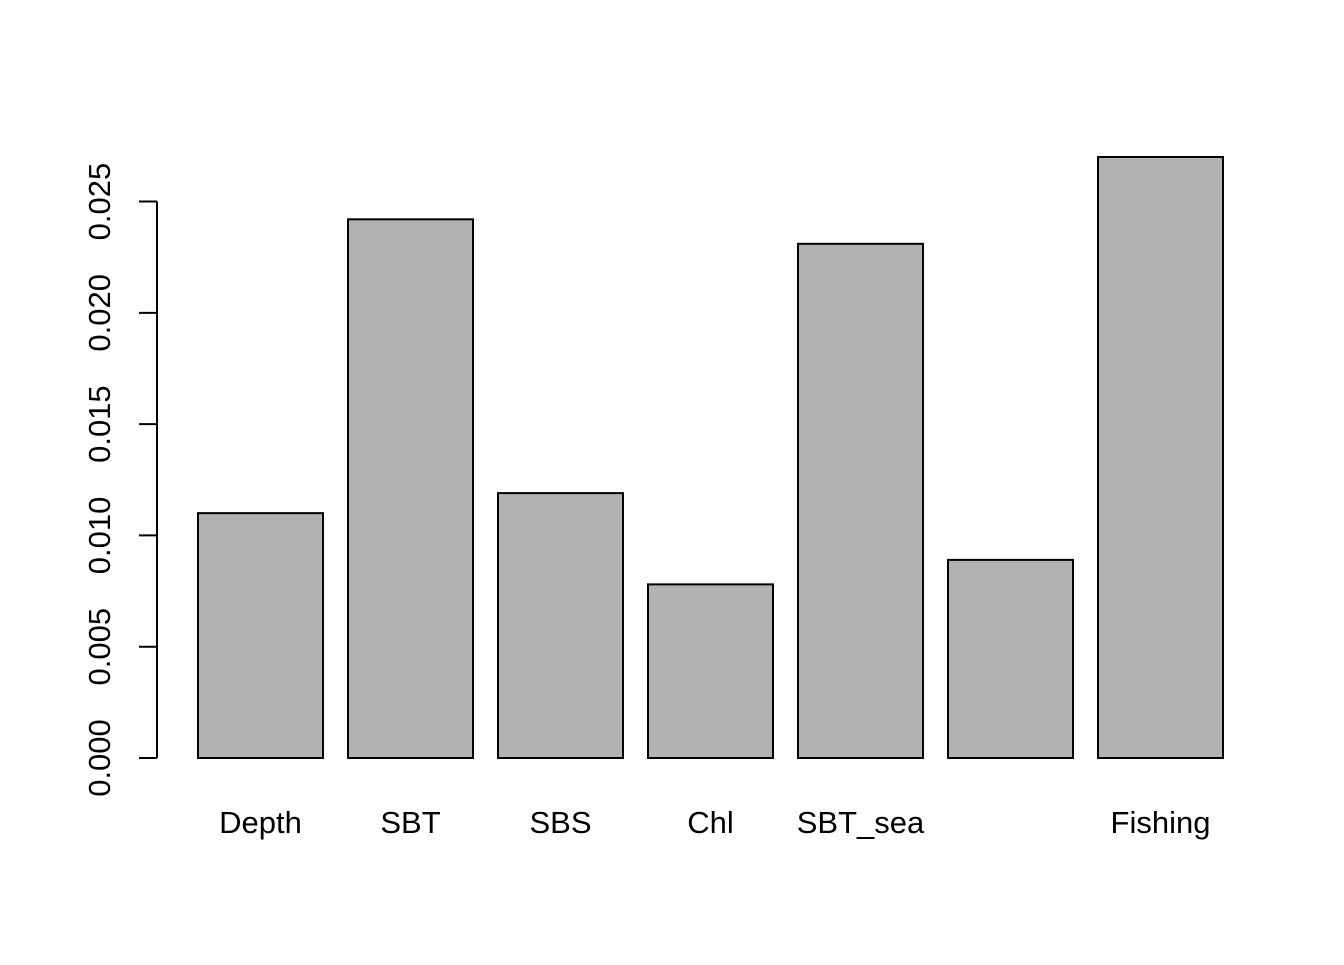 This screenshot has width=1344, height=965. What do you see at coordinates (260, 635) in the screenshot?
I see `bar-depth` at bounding box center [260, 635].